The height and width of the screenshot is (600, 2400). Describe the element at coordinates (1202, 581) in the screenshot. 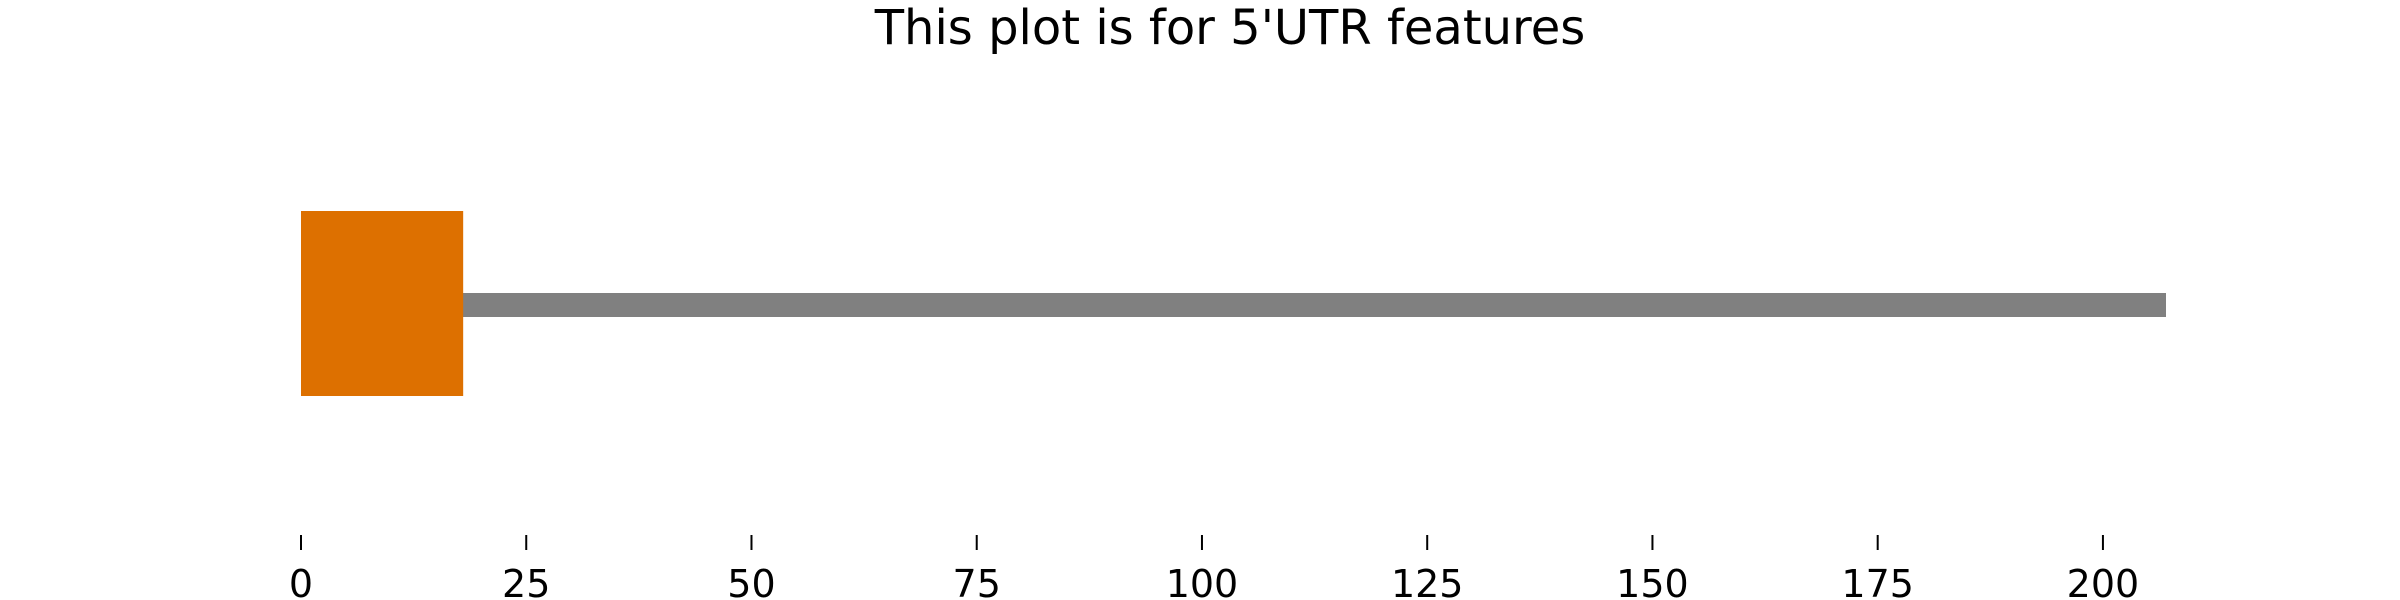

I see `x-tick-label-100: 100` at that location.